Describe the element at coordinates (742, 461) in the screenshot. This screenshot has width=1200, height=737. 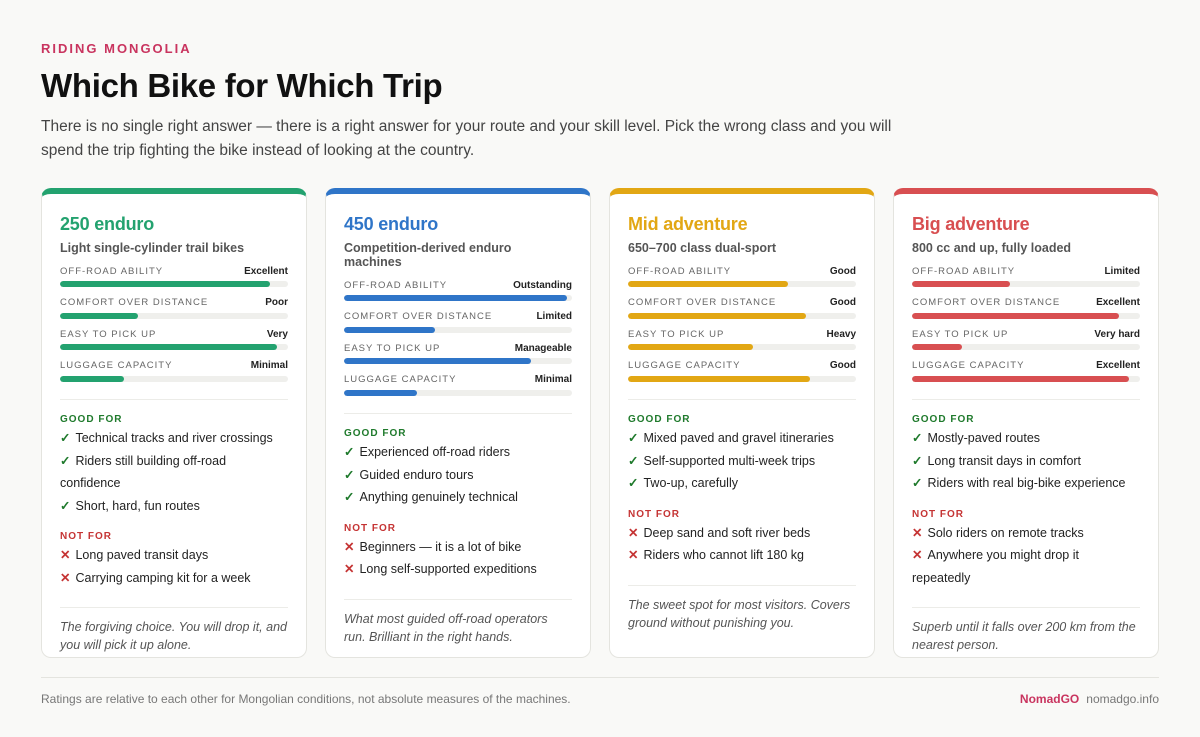
I see `good-item: Self-supported multi-week trips` at that location.